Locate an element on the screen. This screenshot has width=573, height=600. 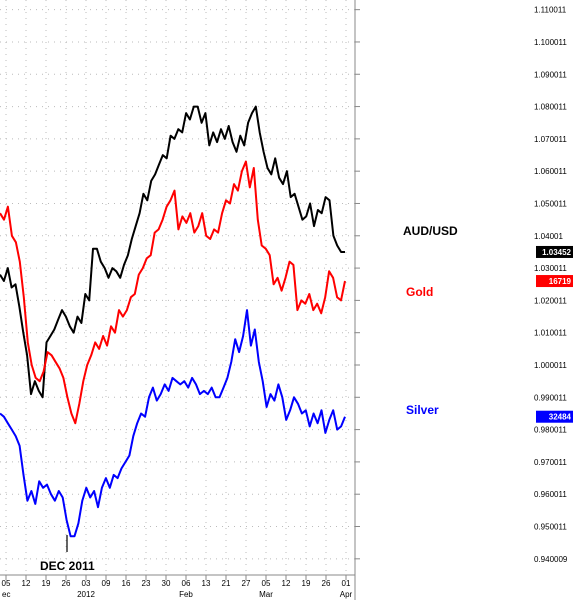
y-tick-label: 1.04001 is located at coordinates (548, 236).